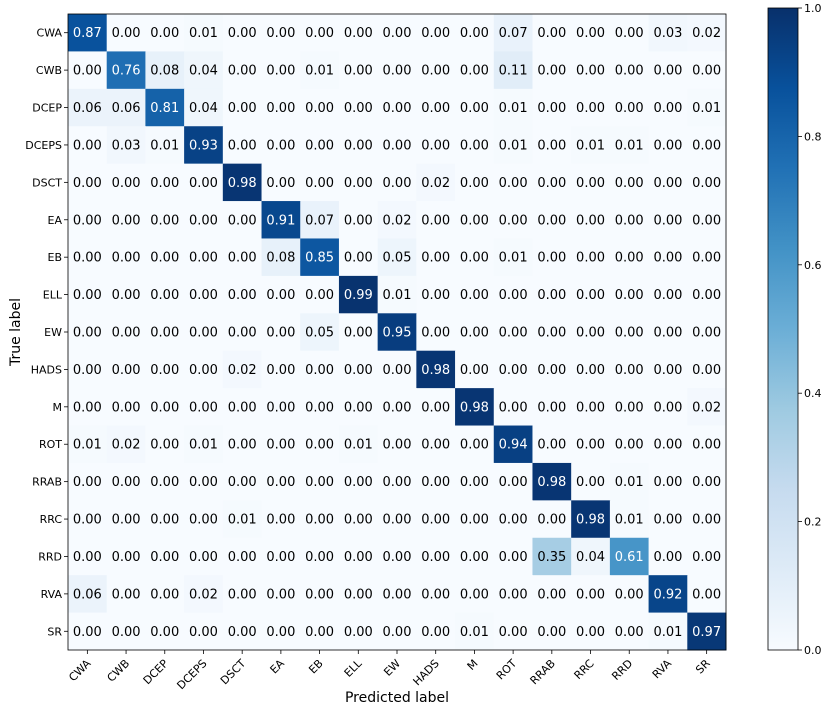 This screenshot has height=710, width=831. Describe the element at coordinates (203, 145) in the screenshot. I see `cell-value-label: 0.93` at that location.